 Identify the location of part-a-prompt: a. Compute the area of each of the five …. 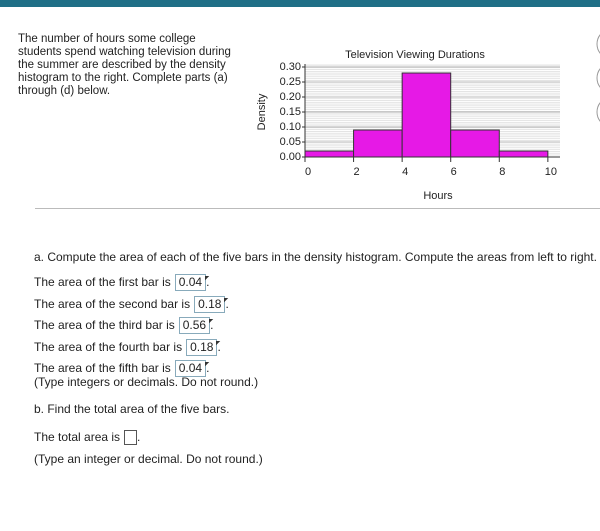
(315, 257).